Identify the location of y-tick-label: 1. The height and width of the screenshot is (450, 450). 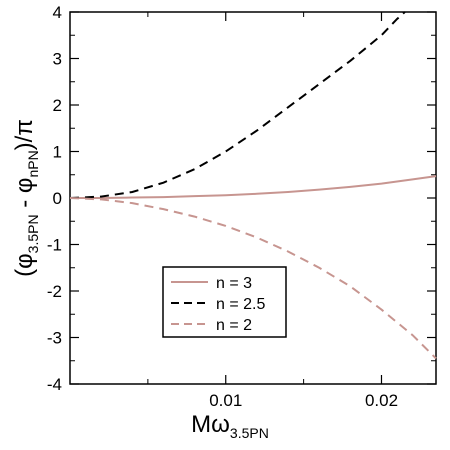
(57, 152).